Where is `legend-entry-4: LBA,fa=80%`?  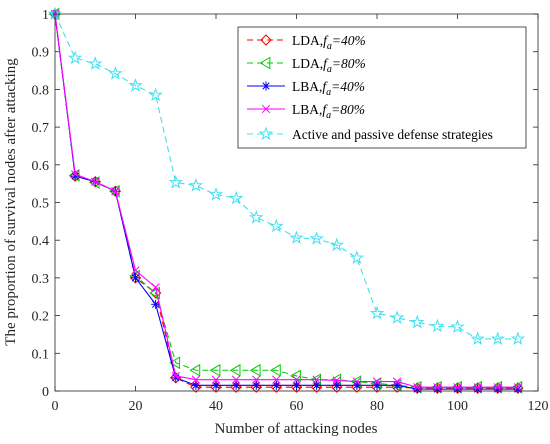
legend-entry-4: LBA,fa=80% is located at coordinates (328, 111).